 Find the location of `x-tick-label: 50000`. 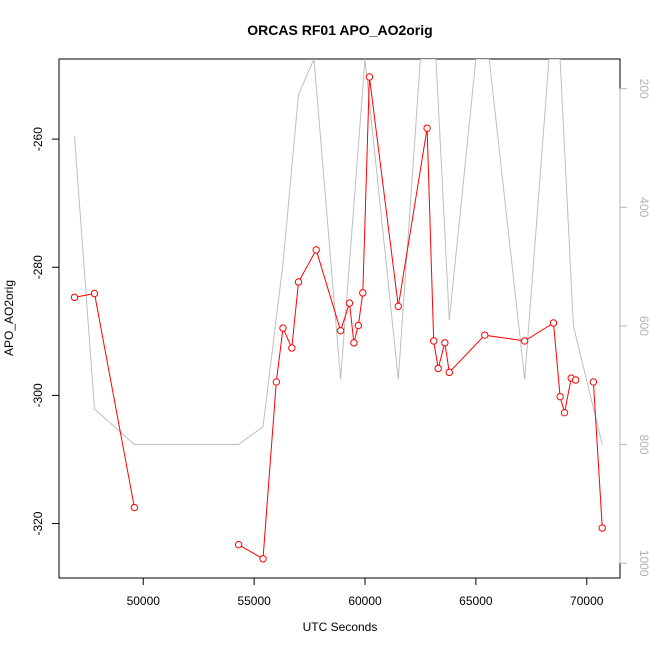

x-tick-label: 50000 is located at coordinates (144, 601).